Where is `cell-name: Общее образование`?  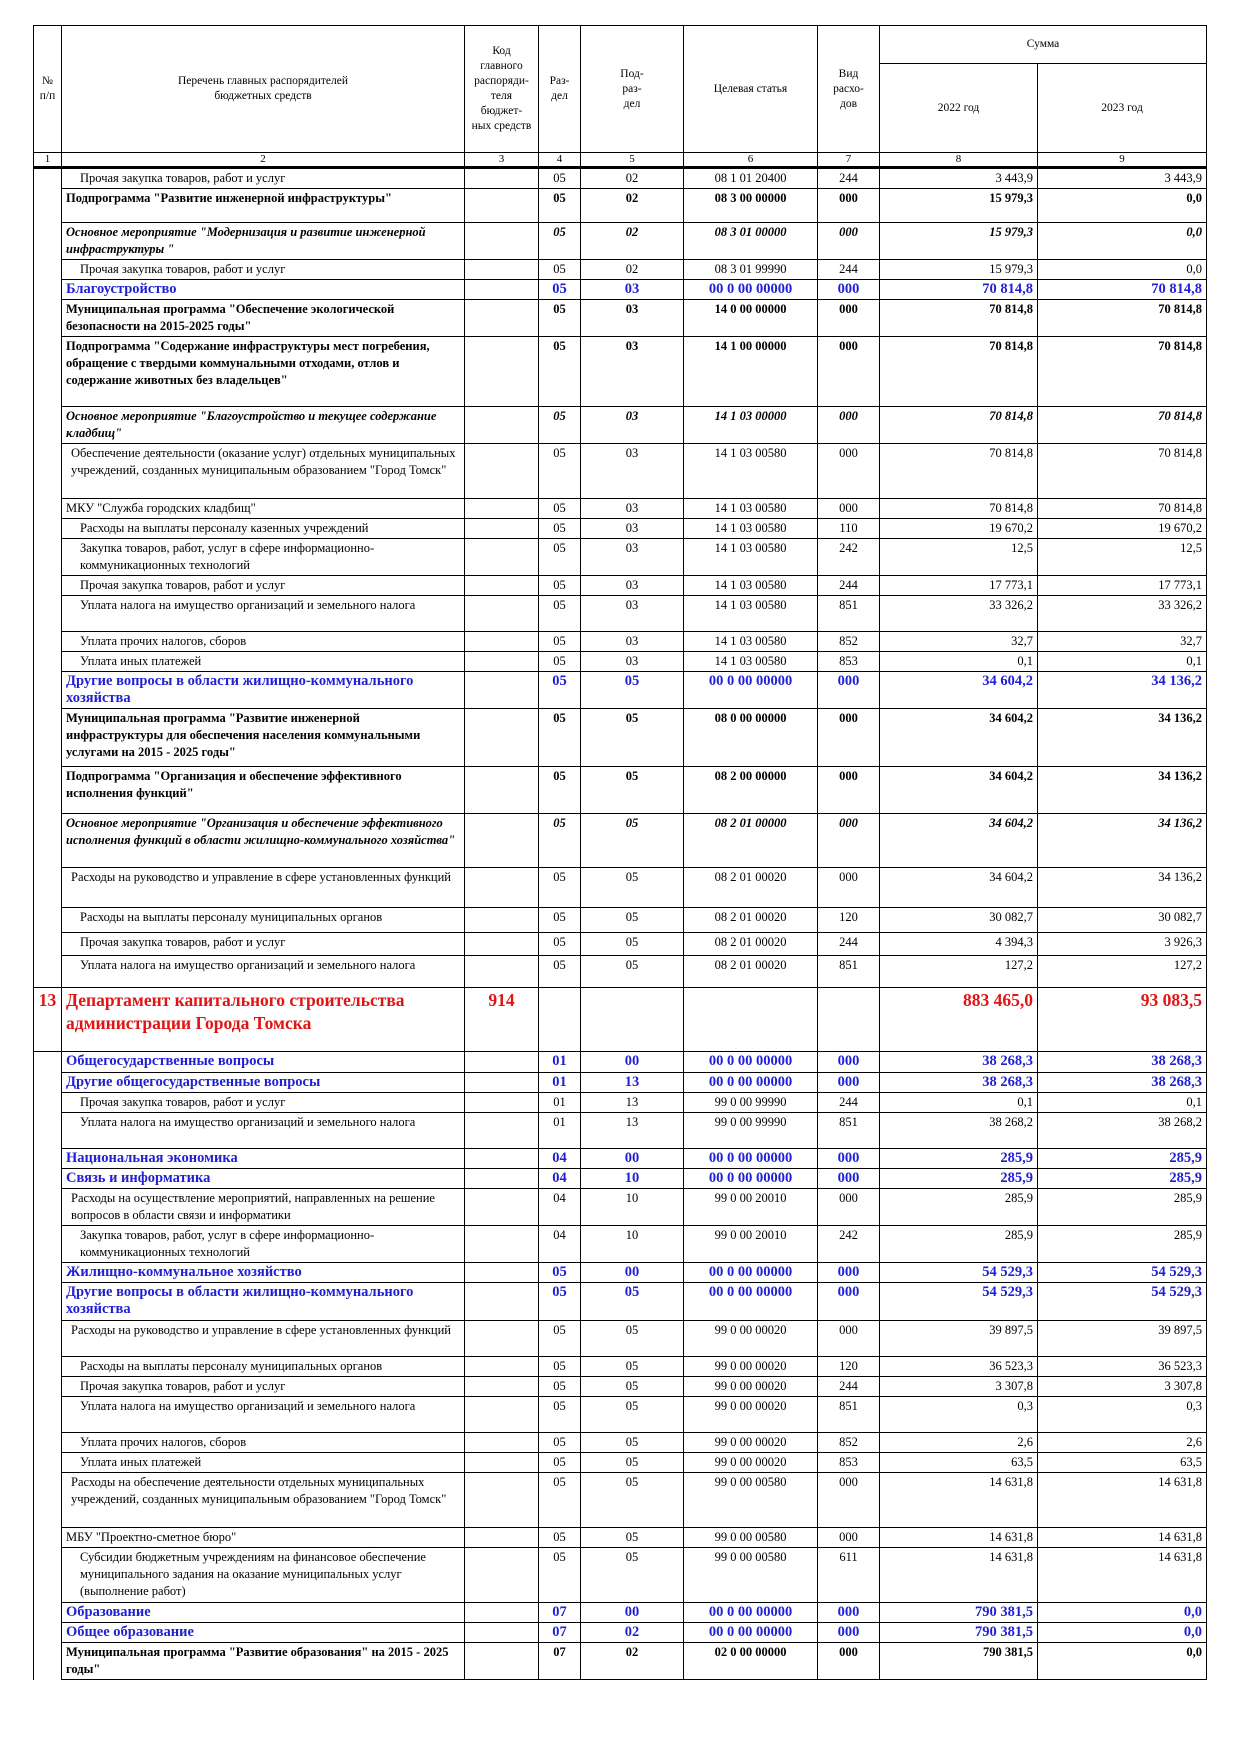
cell-name: Общее образование is located at coordinates (263, 1632).